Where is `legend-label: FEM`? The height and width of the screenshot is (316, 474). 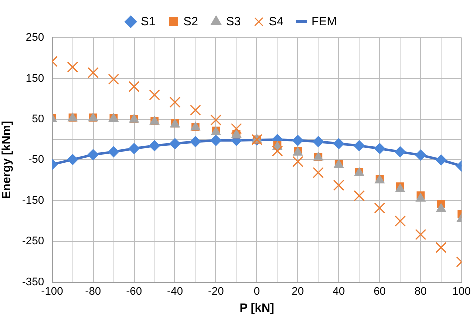
legend-label: FEM is located at coordinates (325, 21).